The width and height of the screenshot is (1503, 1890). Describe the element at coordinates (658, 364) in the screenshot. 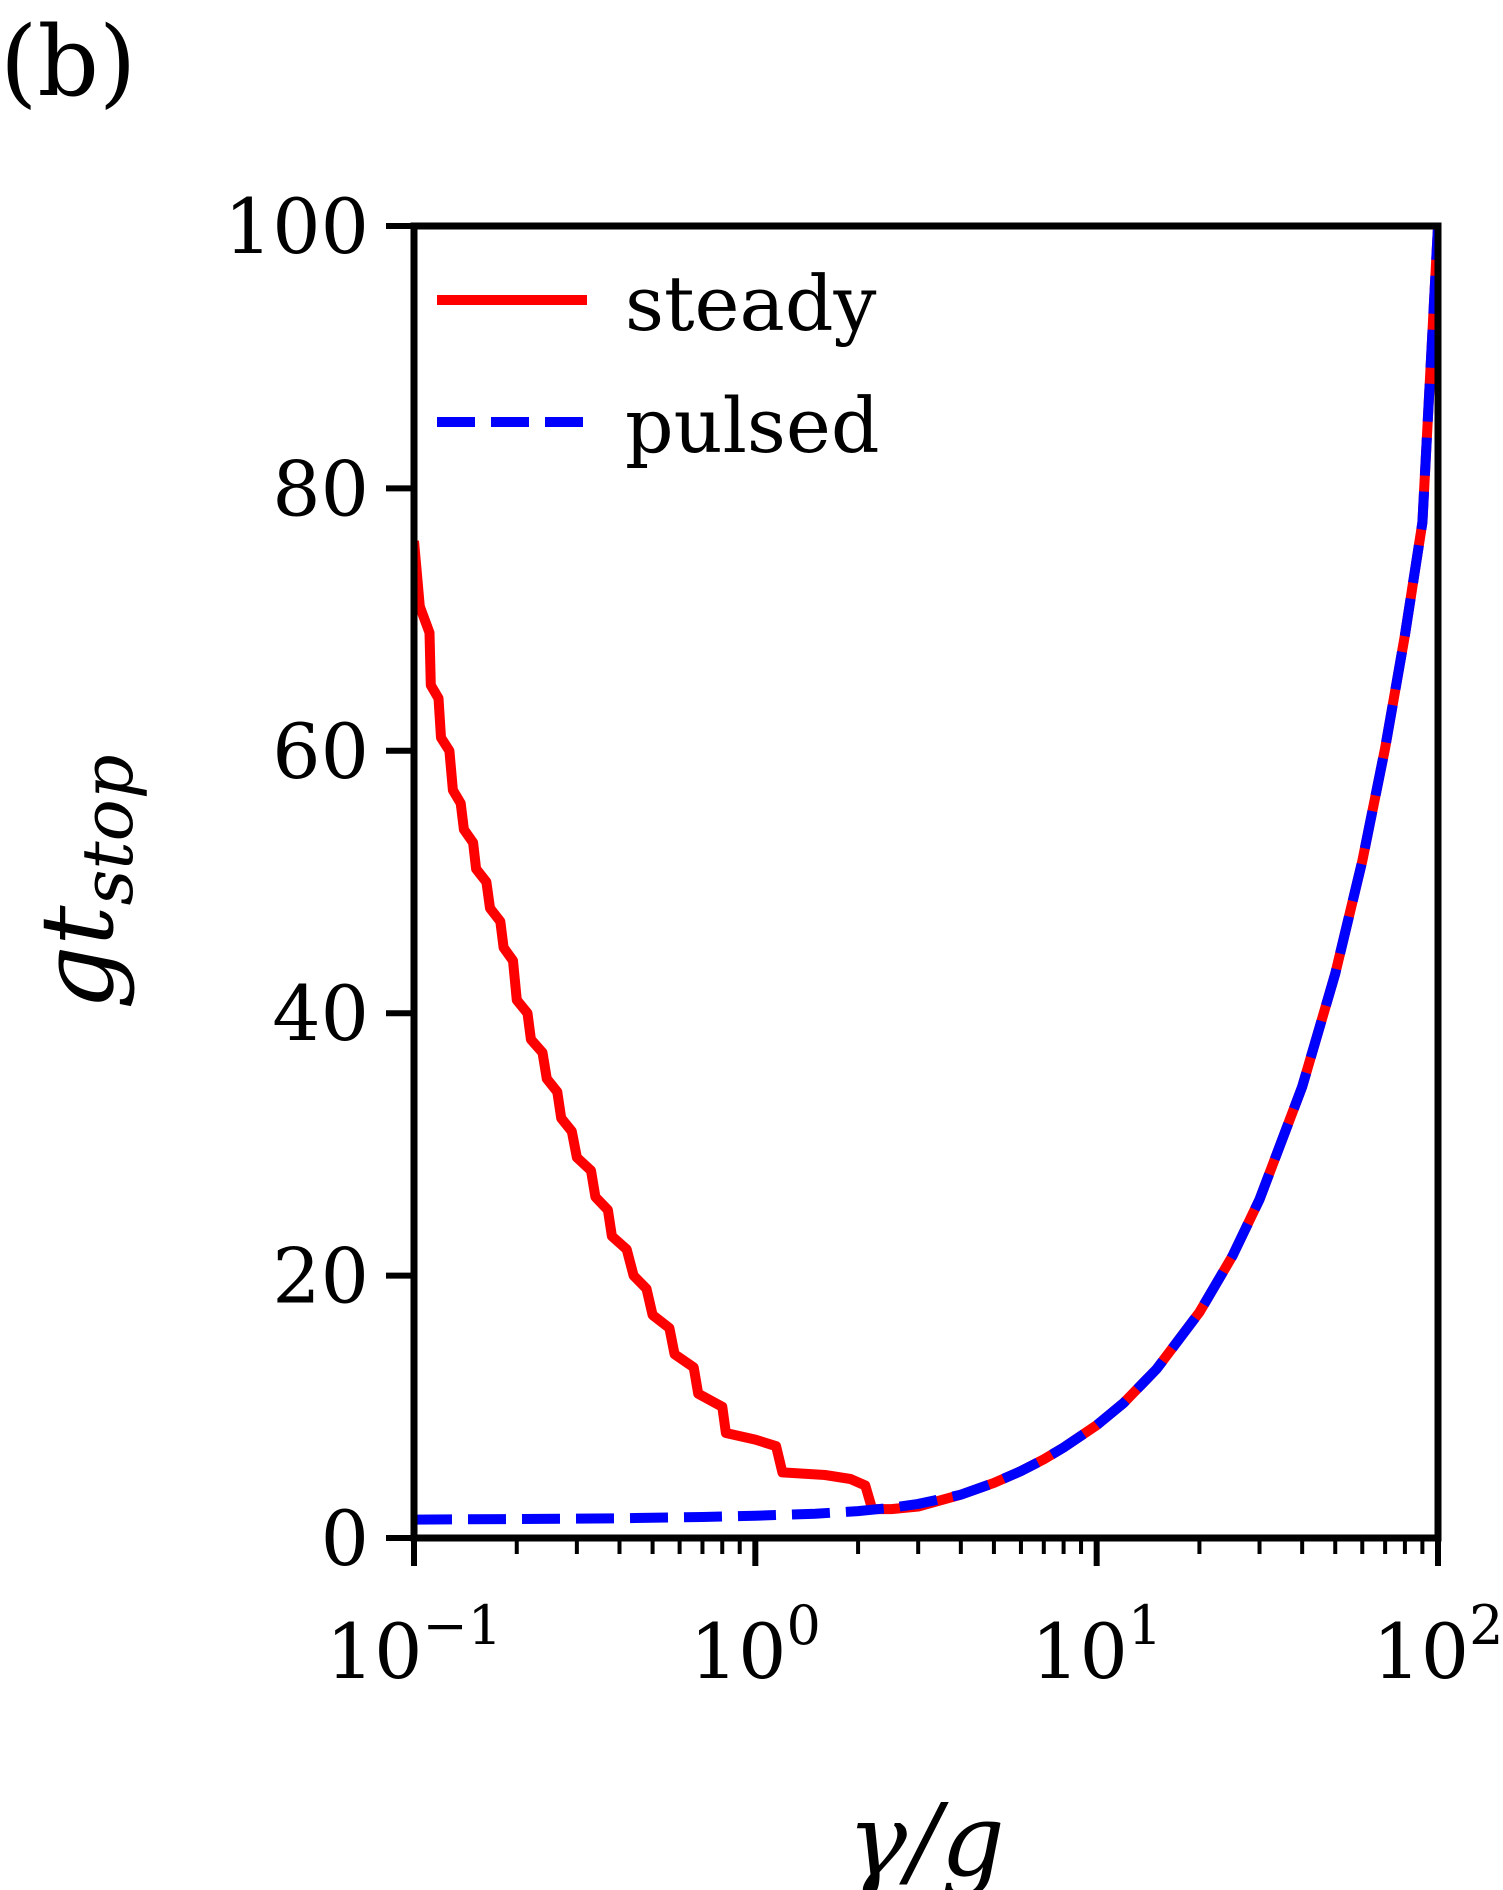

I see `legend: steady pulsed` at that location.